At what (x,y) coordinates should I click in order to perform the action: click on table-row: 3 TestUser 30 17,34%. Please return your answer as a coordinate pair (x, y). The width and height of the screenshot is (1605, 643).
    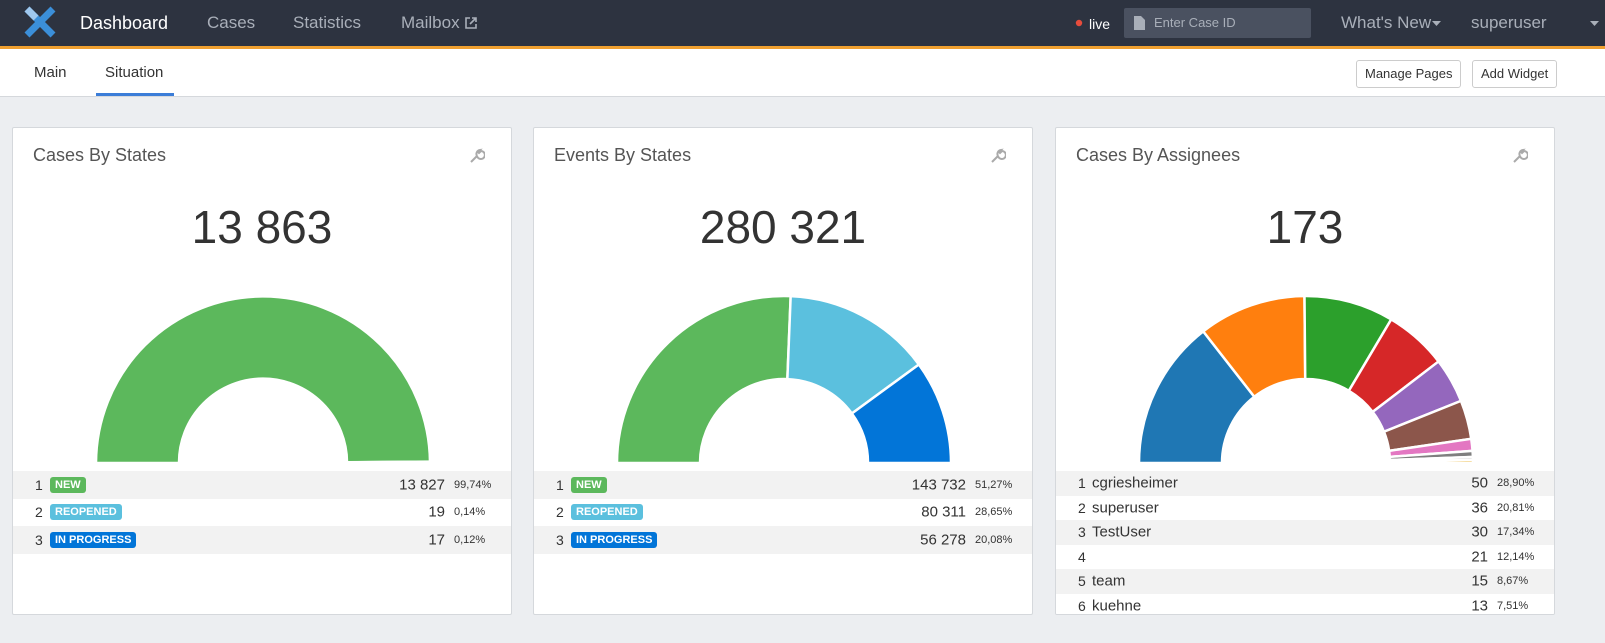
    Looking at the image, I should click on (1305, 532).